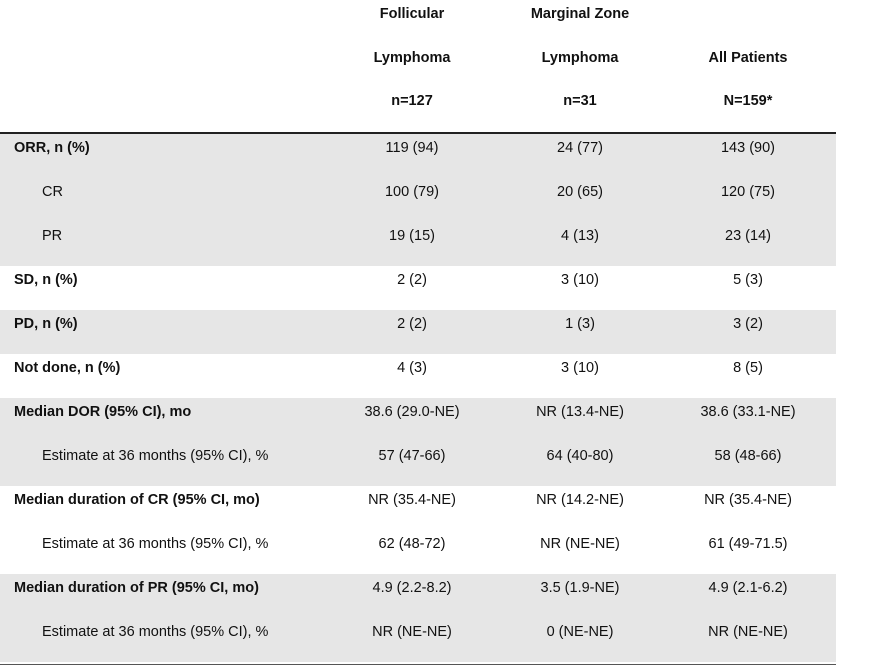 This screenshot has width=870, height=668. I want to click on cell-all: 38.6 (33.1-NE), so click(748, 412).